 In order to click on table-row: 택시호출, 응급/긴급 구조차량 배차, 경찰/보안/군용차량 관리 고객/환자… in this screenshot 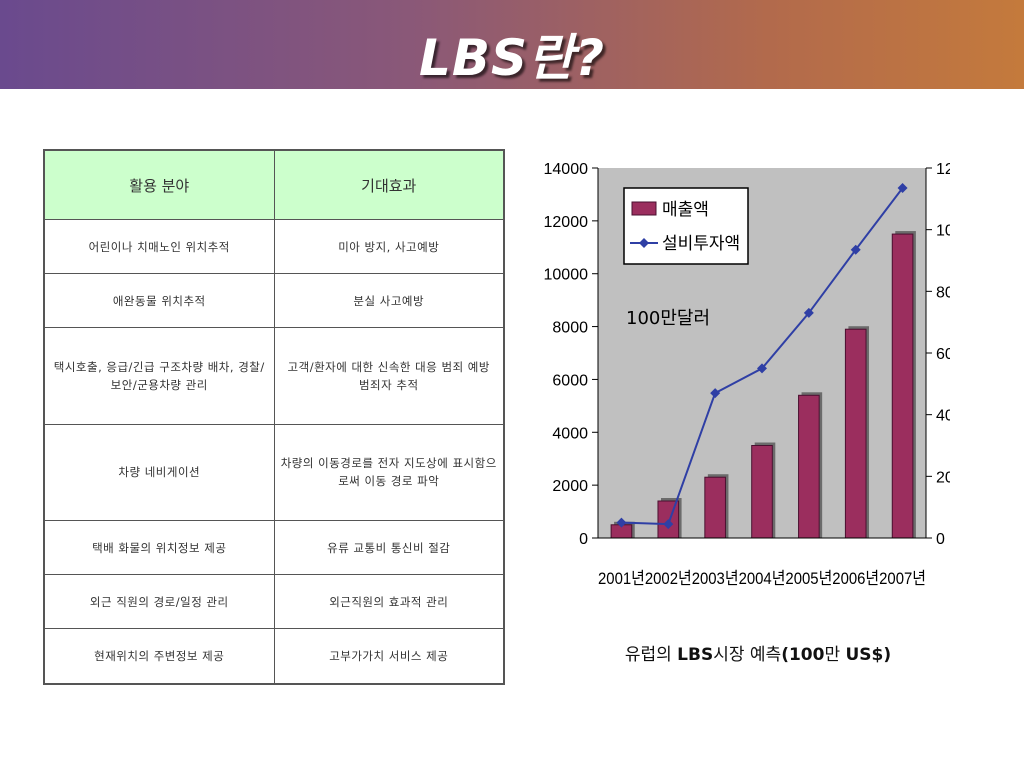, I will do `click(274, 376)`.